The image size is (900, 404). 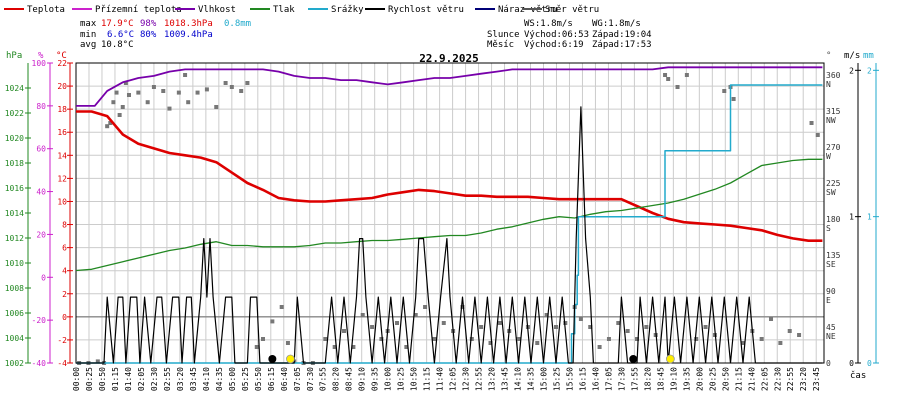 What do you see at coordinates (188, 24) in the screenshot?
I see `stat-max-press: 1018.3hPa` at bounding box center [188, 24].